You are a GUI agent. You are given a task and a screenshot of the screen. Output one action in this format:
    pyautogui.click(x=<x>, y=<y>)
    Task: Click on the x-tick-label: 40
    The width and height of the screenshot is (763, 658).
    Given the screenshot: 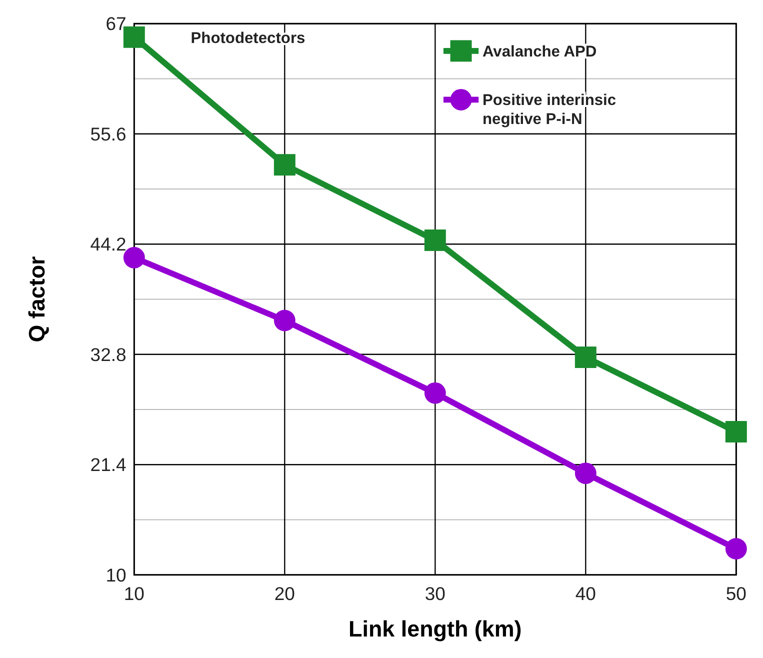 What is the action you would take?
    pyautogui.click(x=585, y=593)
    